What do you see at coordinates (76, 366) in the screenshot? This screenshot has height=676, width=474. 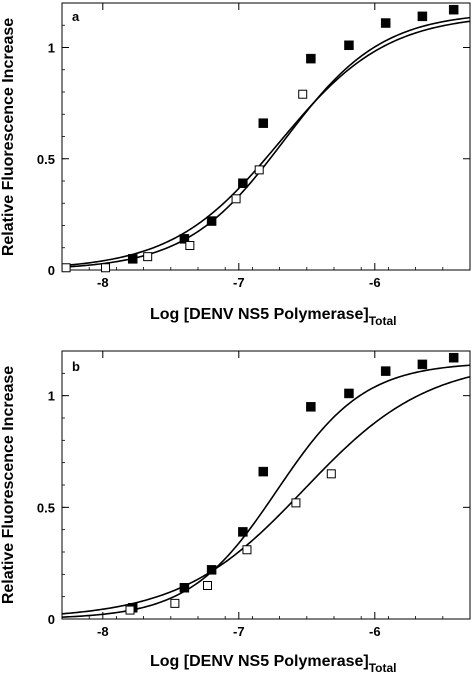 I see `panel-label: b` at bounding box center [76, 366].